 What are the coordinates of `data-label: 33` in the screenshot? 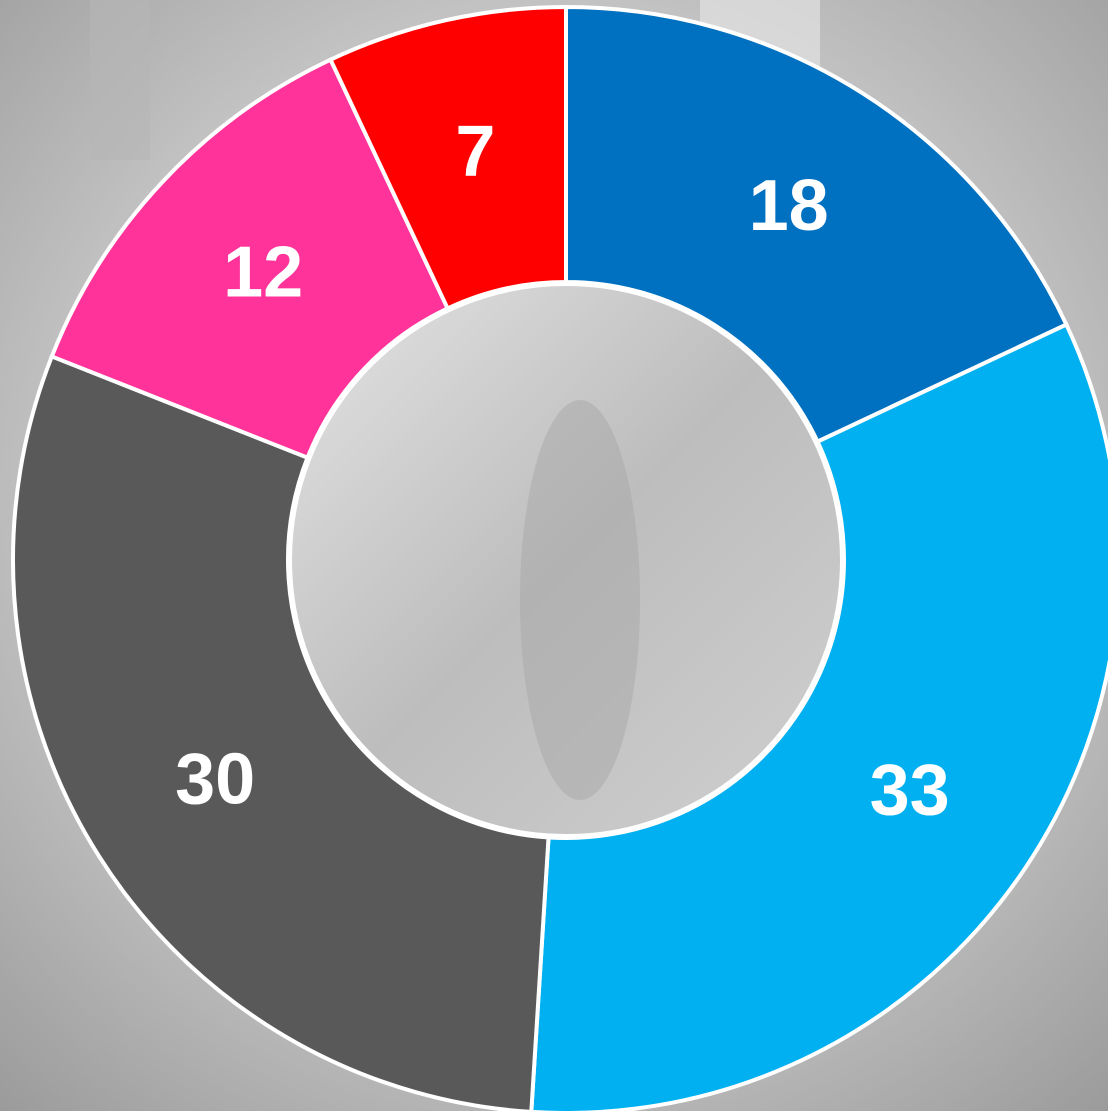 It's located at (910, 791).